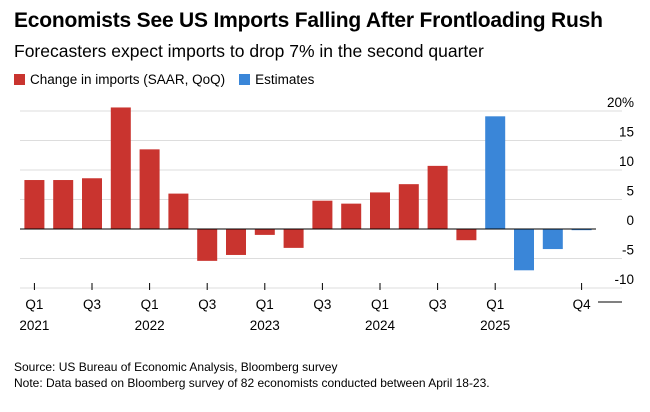  What do you see at coordinates (495, 325) in the screenshot?
I see `x-tick-year-label: 2025` at bounding box center [495, 325].